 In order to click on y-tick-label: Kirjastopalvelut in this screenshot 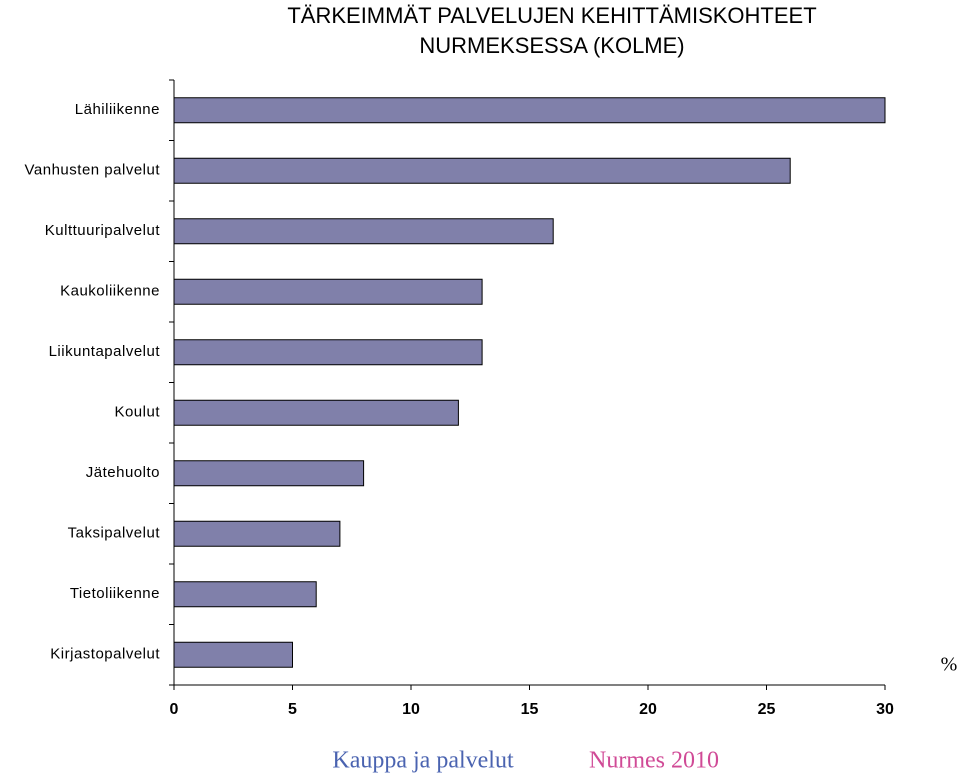, I will do `click(105, 654)`.